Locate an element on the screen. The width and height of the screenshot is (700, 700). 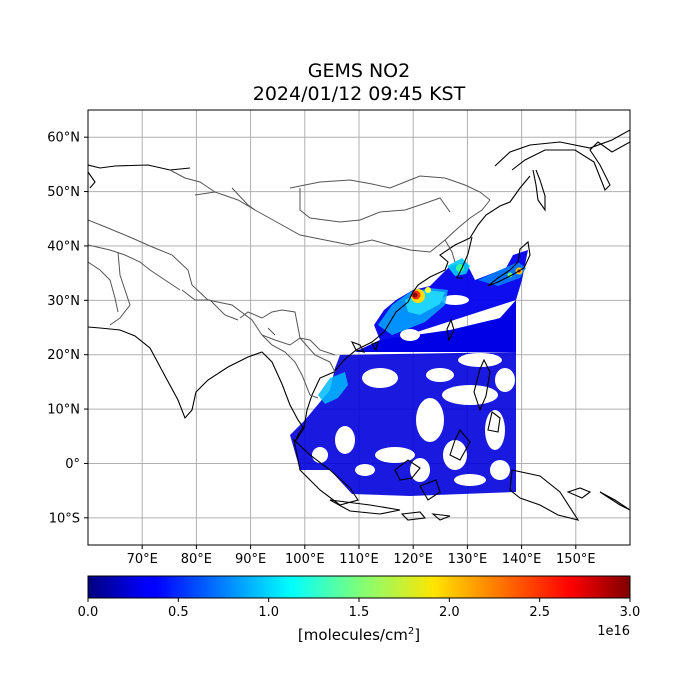
lon-tick-label: 90°E is located at coordinates (250, 559).